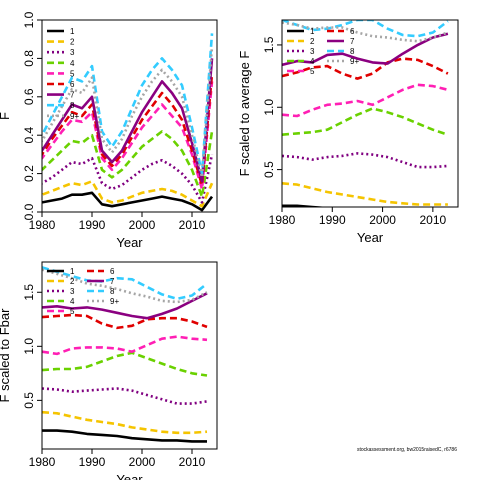  I want to click on legend: 1 23 45 6 78 9+, so click(63, 74).